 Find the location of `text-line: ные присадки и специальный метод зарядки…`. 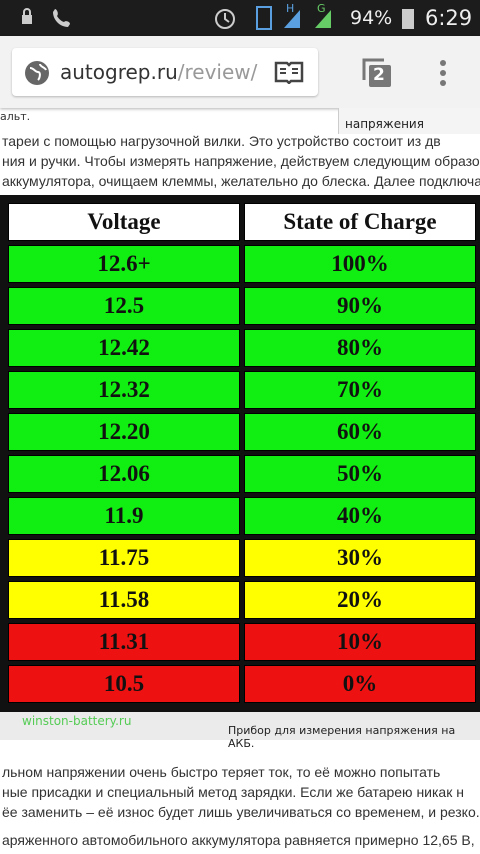

text-line: ные присадки и специальный метод зарядки… is located at coordinates (233, 792).